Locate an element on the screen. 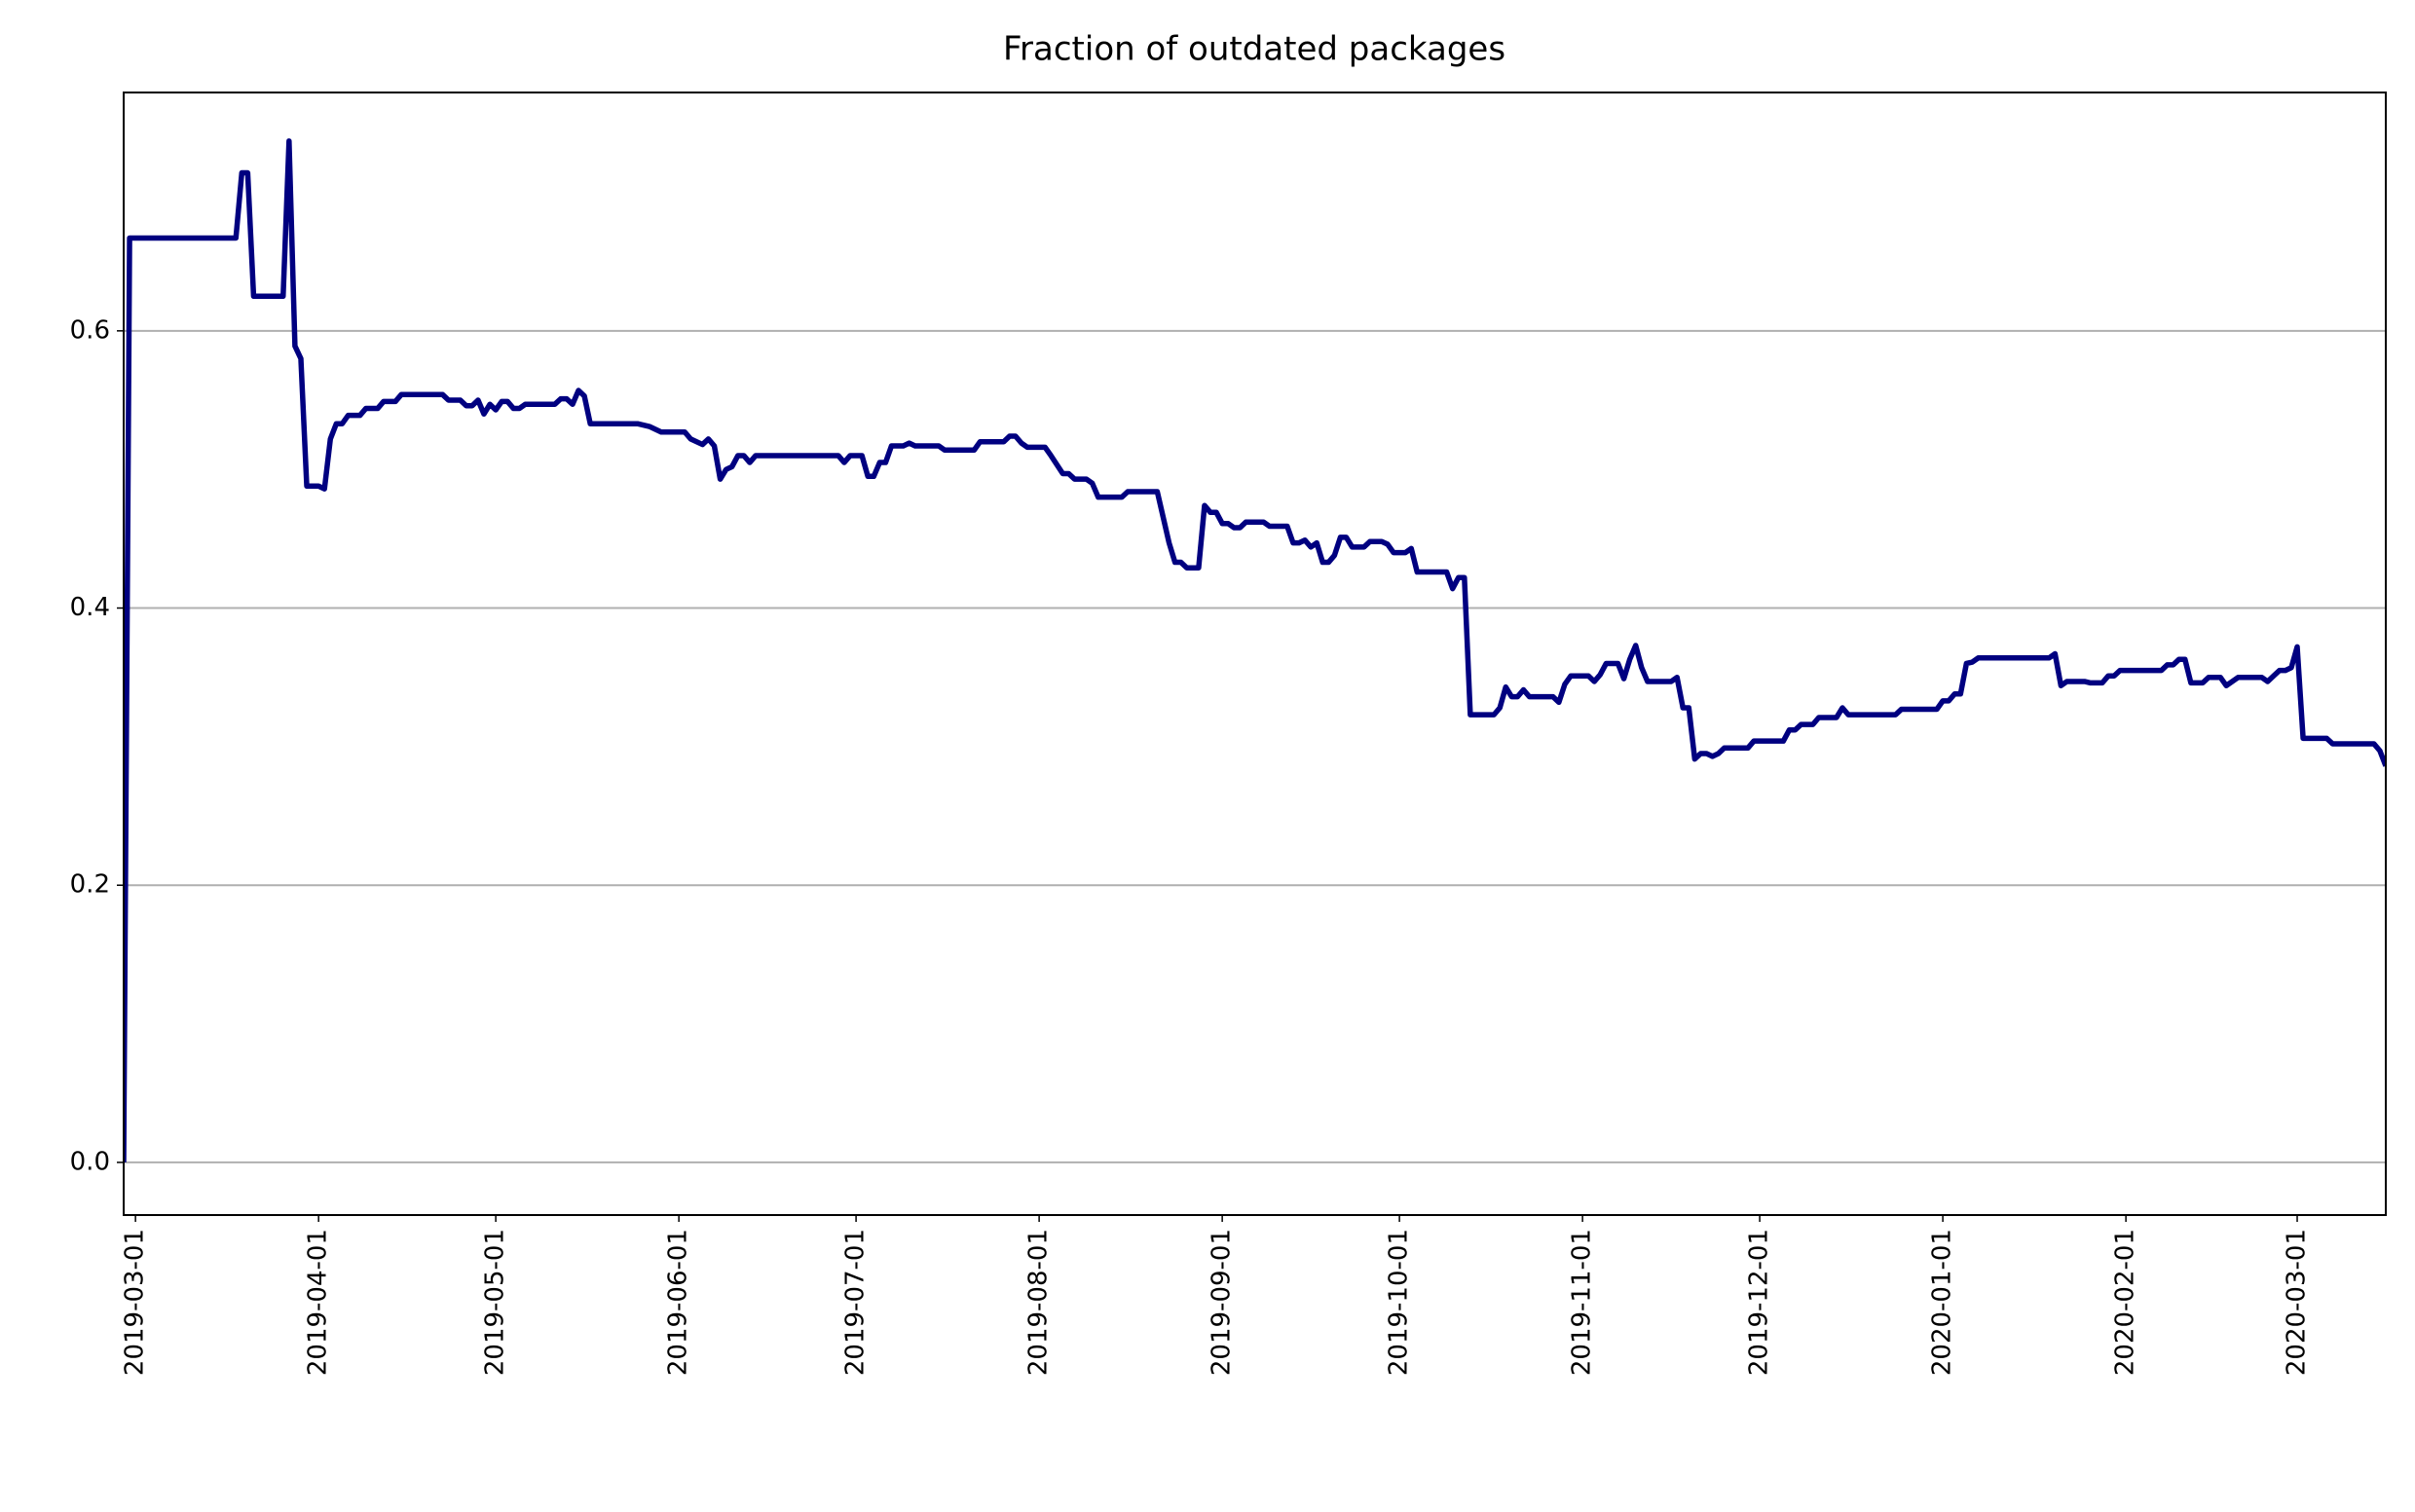 This screenshot has width=2415, height=1512. x-tick-label: 2019-10-01 is located at coordinates (1399, 1302).